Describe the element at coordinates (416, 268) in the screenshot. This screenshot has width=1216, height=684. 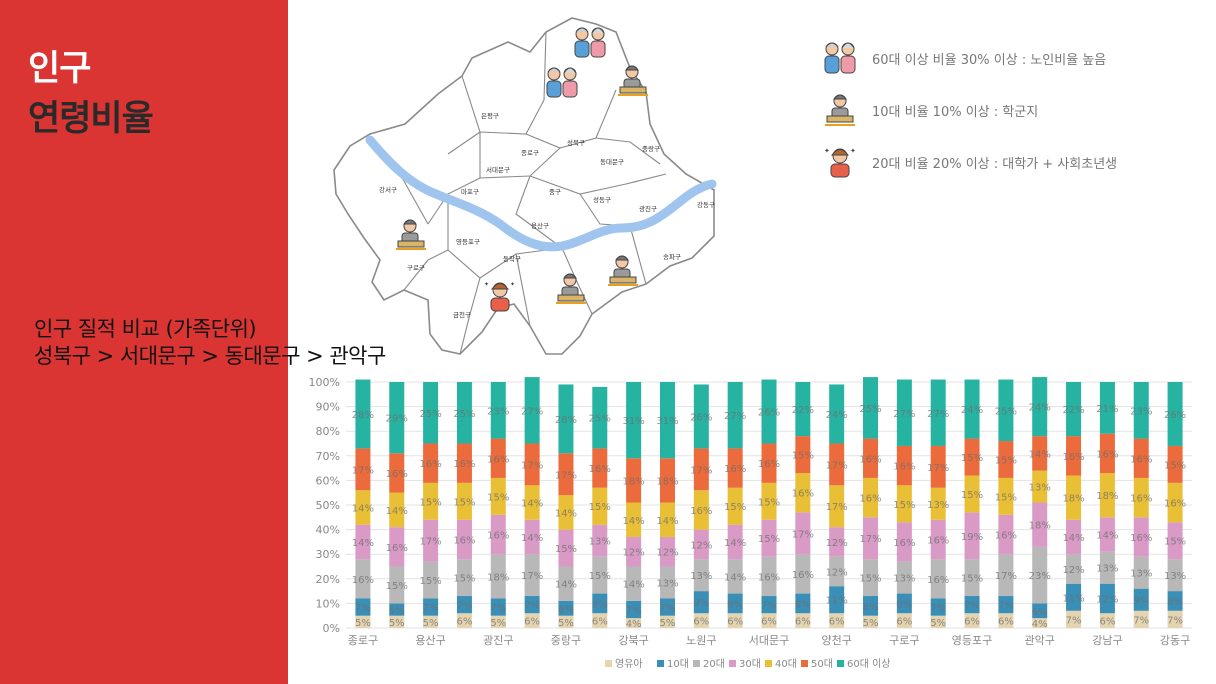
I see `district-label: 구로구` at that location.